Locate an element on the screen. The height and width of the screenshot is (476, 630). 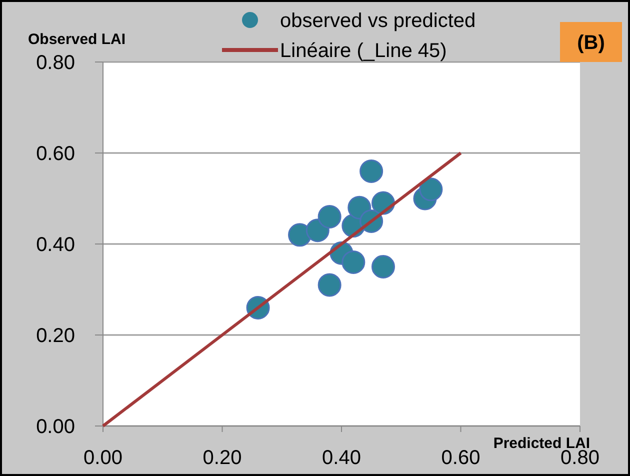
y-axis-title: Observed LAI is located at coordinates (77, 39).